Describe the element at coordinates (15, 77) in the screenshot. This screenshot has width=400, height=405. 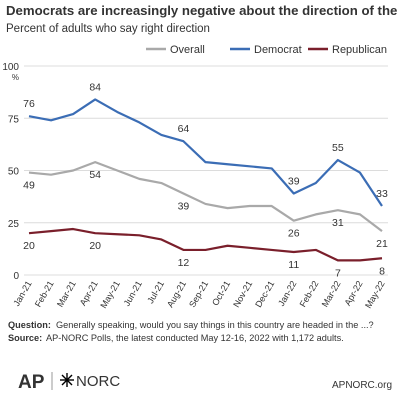
I see `y-unit: %` at that location.